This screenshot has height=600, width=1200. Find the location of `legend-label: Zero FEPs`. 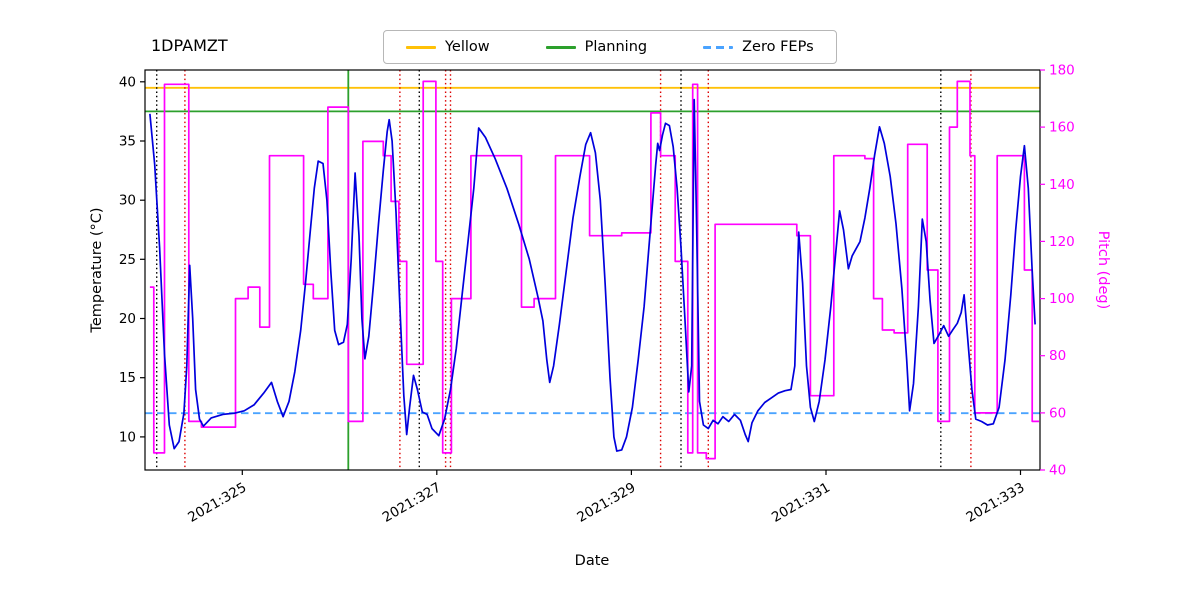

legend-label: Zero FEPs is located at coordinates (778, 47).